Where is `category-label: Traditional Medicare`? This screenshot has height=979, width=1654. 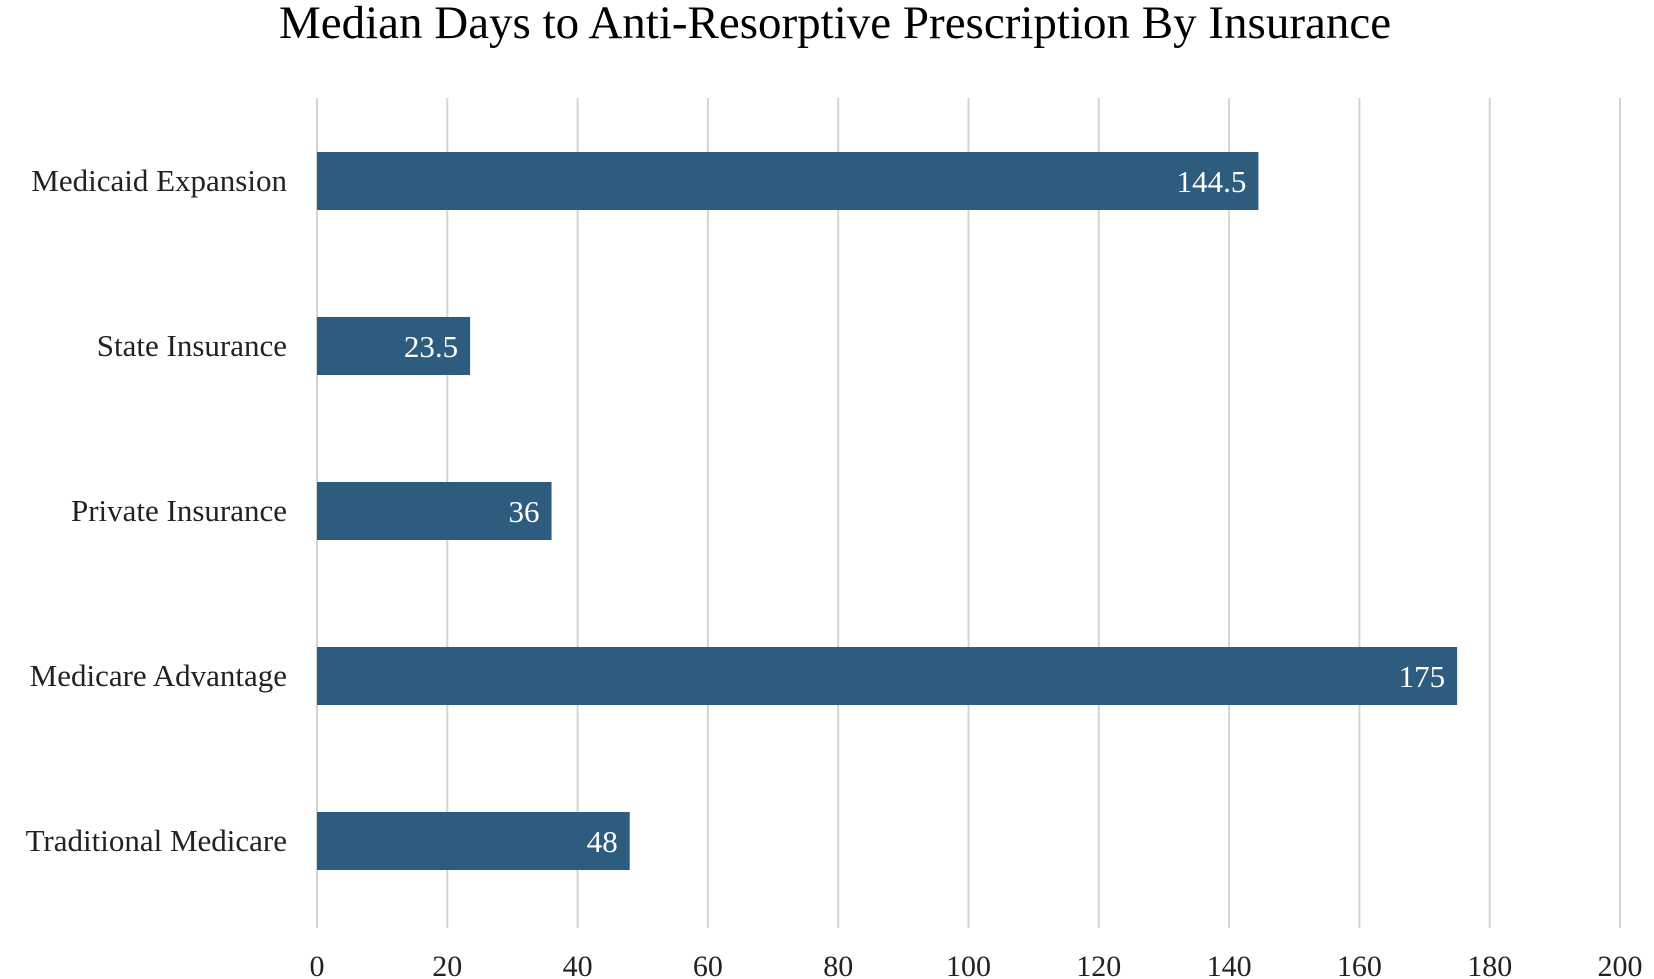
category-label: Traditional Medicare is located at coordinates (156, 840).